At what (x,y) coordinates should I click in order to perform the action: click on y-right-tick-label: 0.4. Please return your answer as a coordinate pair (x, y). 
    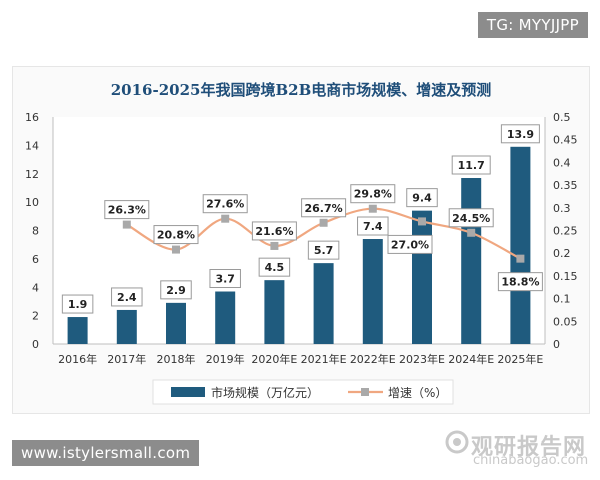
    Looking at the image, I should click on (562, 162).